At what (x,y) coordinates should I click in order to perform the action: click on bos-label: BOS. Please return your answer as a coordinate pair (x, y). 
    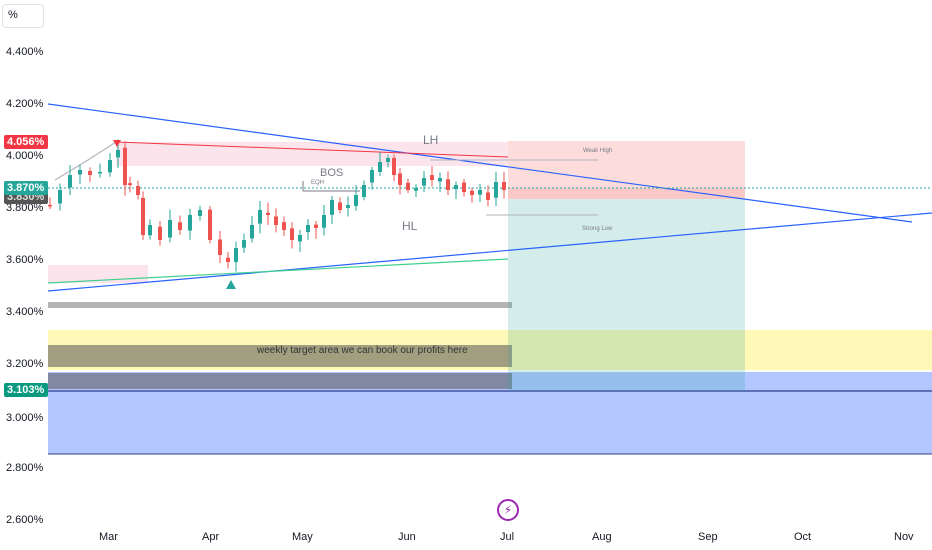
    Looking at the image, I should click on (331, 173).